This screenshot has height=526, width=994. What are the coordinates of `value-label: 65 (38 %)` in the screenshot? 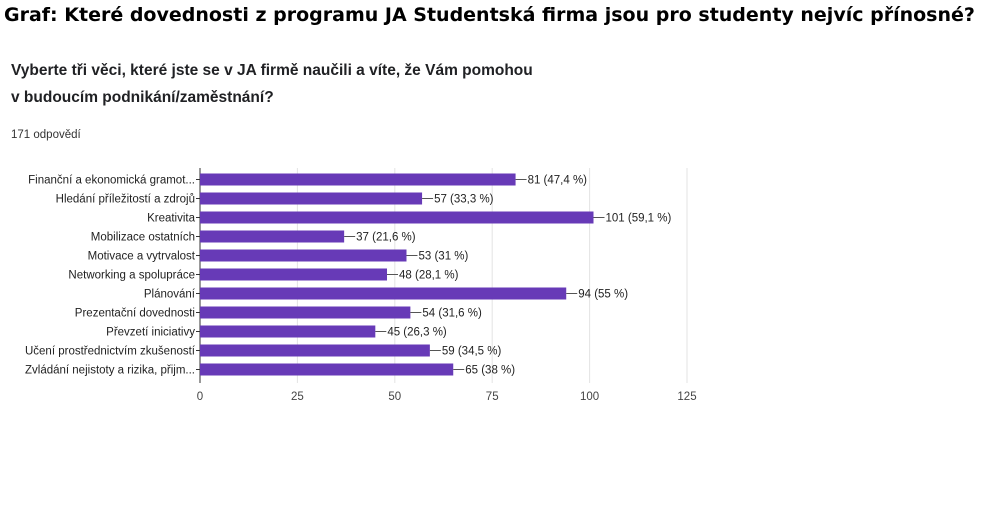 It's located at (490, 371).